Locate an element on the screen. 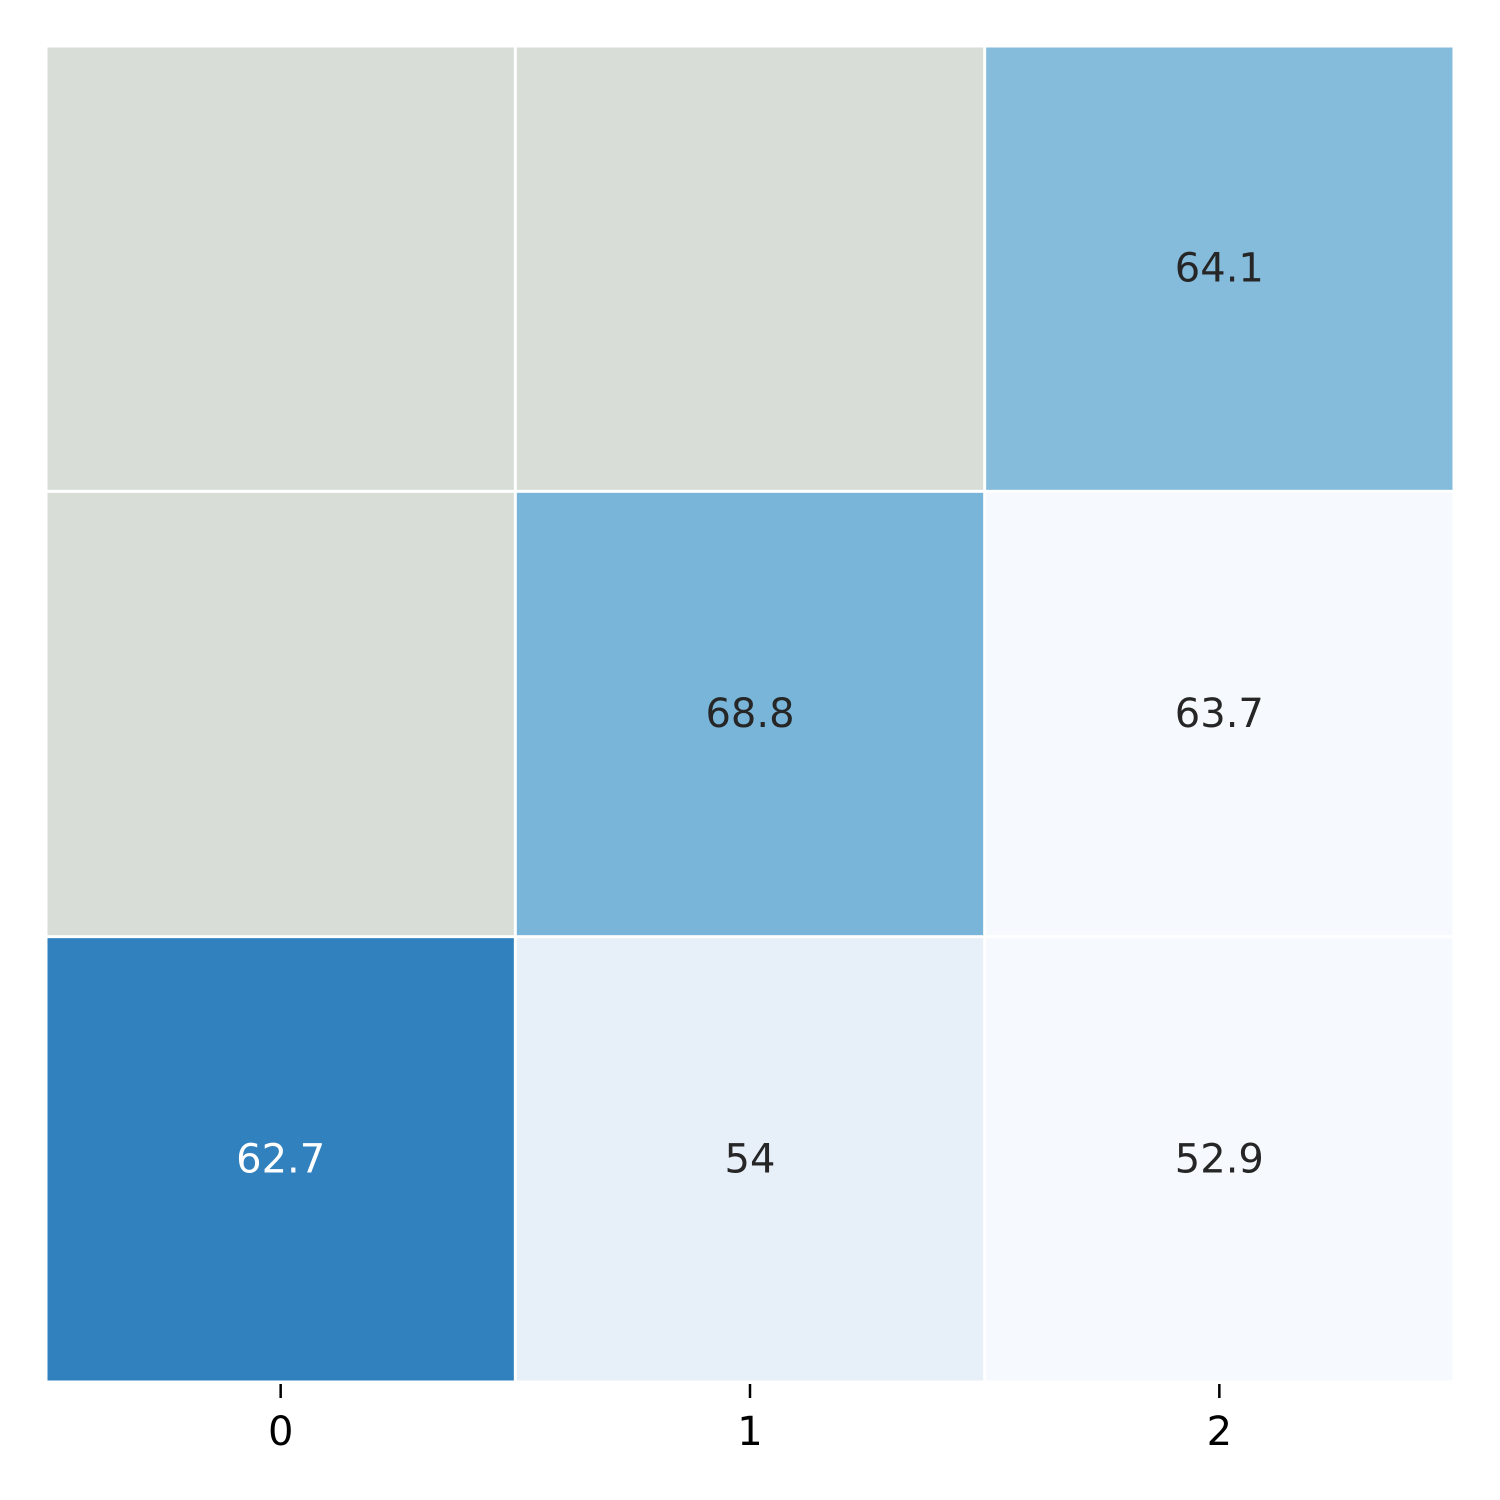 Image resolution: width=1500 pixels, height=1500 pixels. heatmap-cell-r0-c1 is located at coordinates (750, 268).